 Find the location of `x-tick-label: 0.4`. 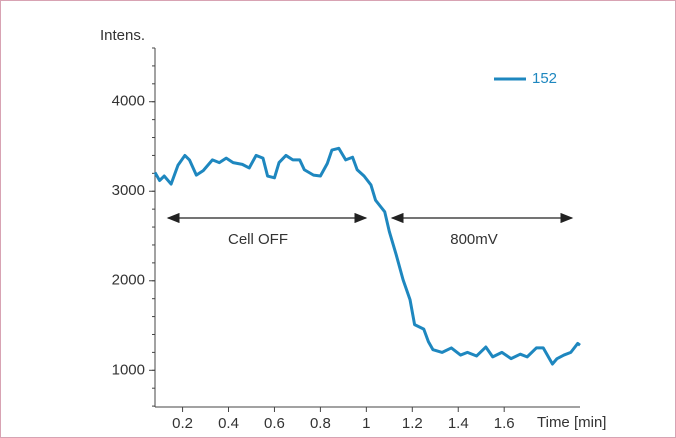

x-tick-label: 0.4 is located at coordinates (228, 423).